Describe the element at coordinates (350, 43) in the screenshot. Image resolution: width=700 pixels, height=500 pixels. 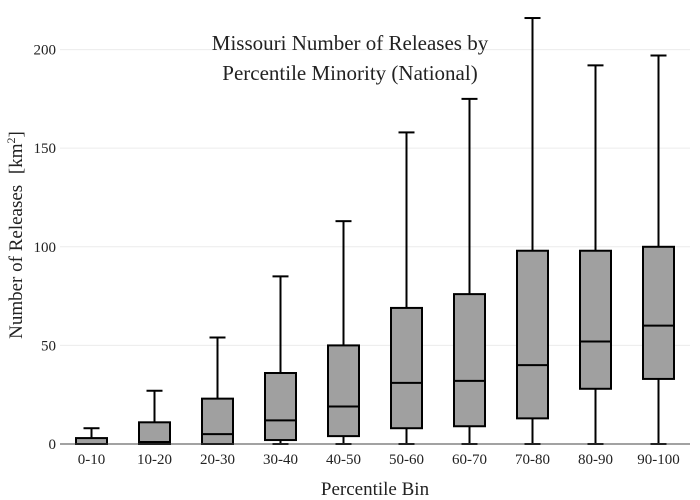
I see `chart-title-line-1: Missouri Number of Releases by` at that location.